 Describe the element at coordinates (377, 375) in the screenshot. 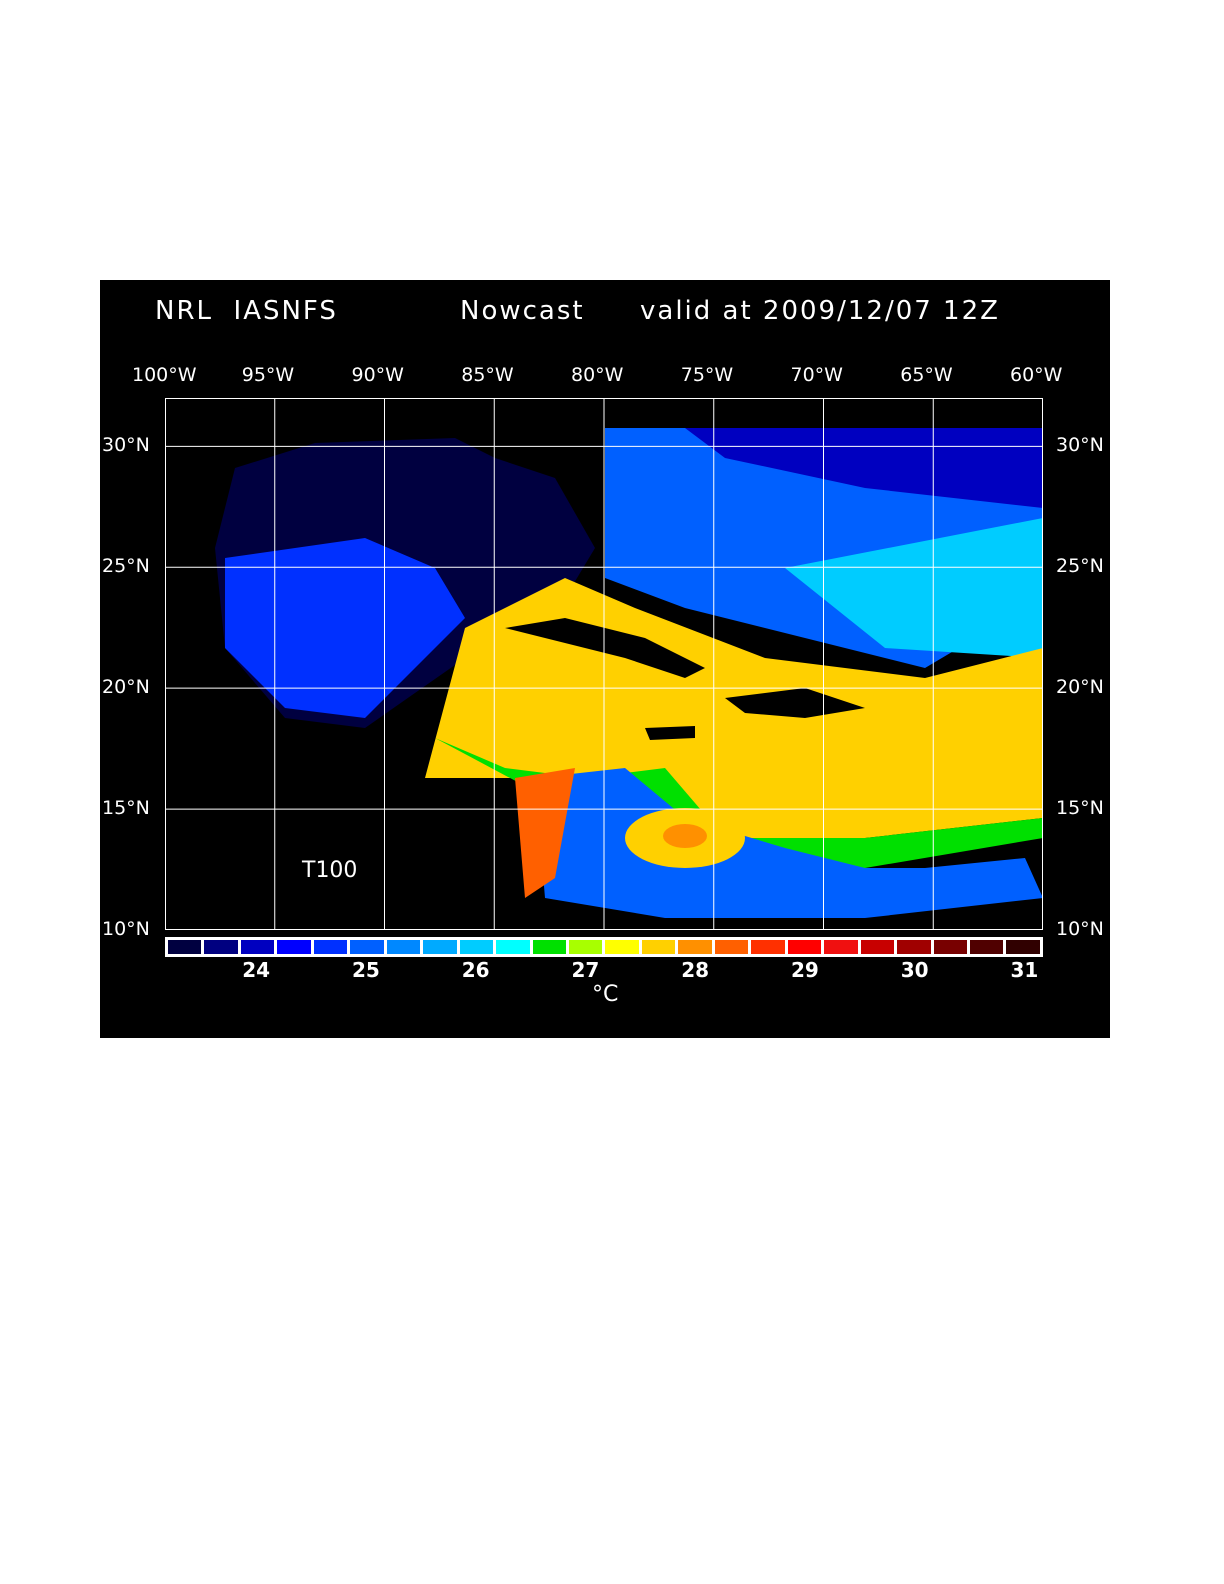

I see `lon-label: 90°W` at that location.